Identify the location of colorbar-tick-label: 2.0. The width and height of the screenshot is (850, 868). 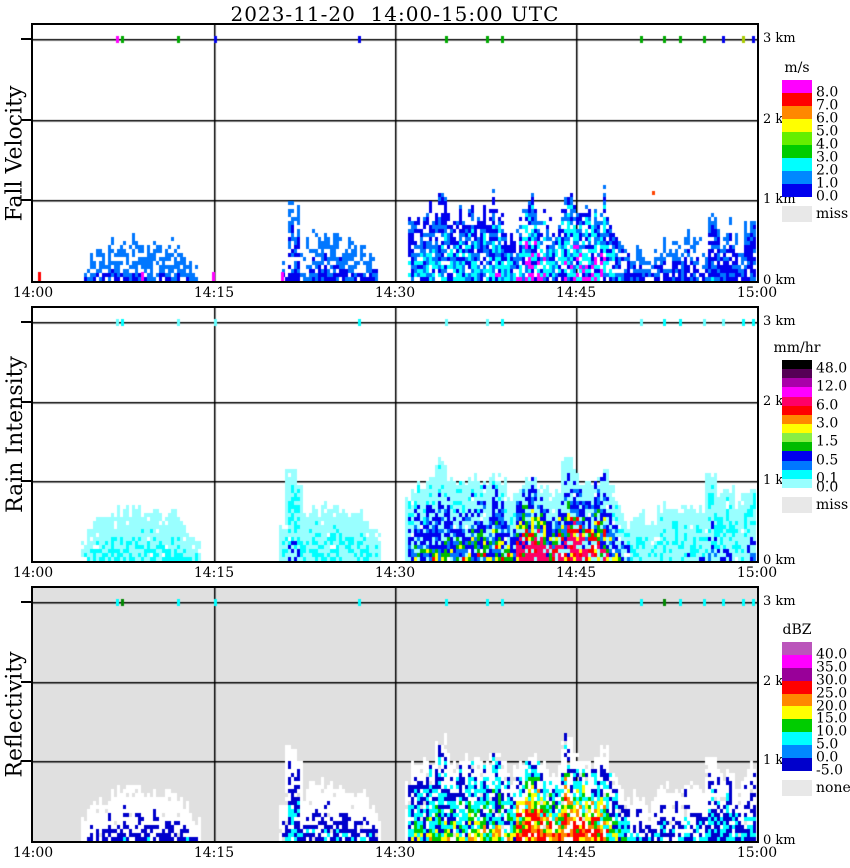
(827, 170).